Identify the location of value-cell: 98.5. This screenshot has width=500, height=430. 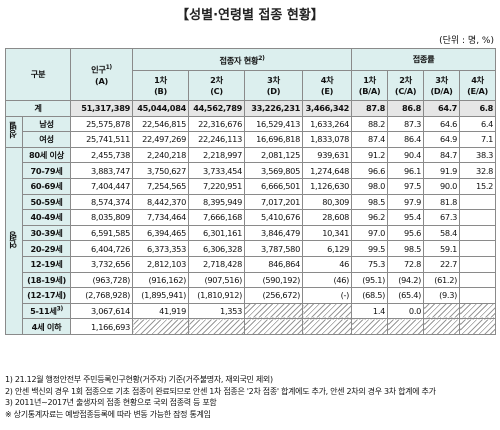
(406, 248).